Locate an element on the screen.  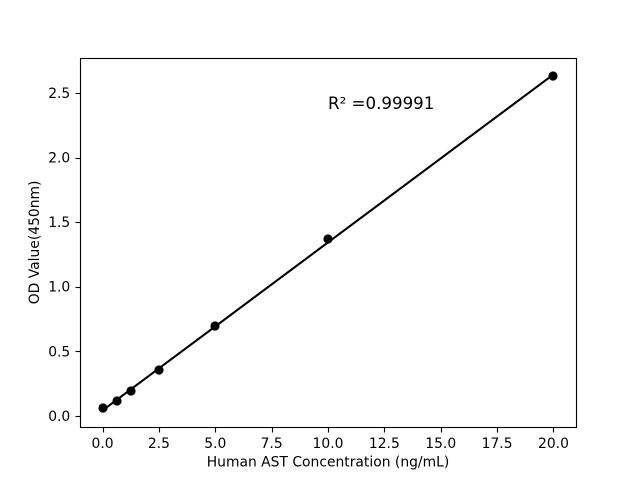
y-tick-label: 1.0 is located at coordinates (59, 288).